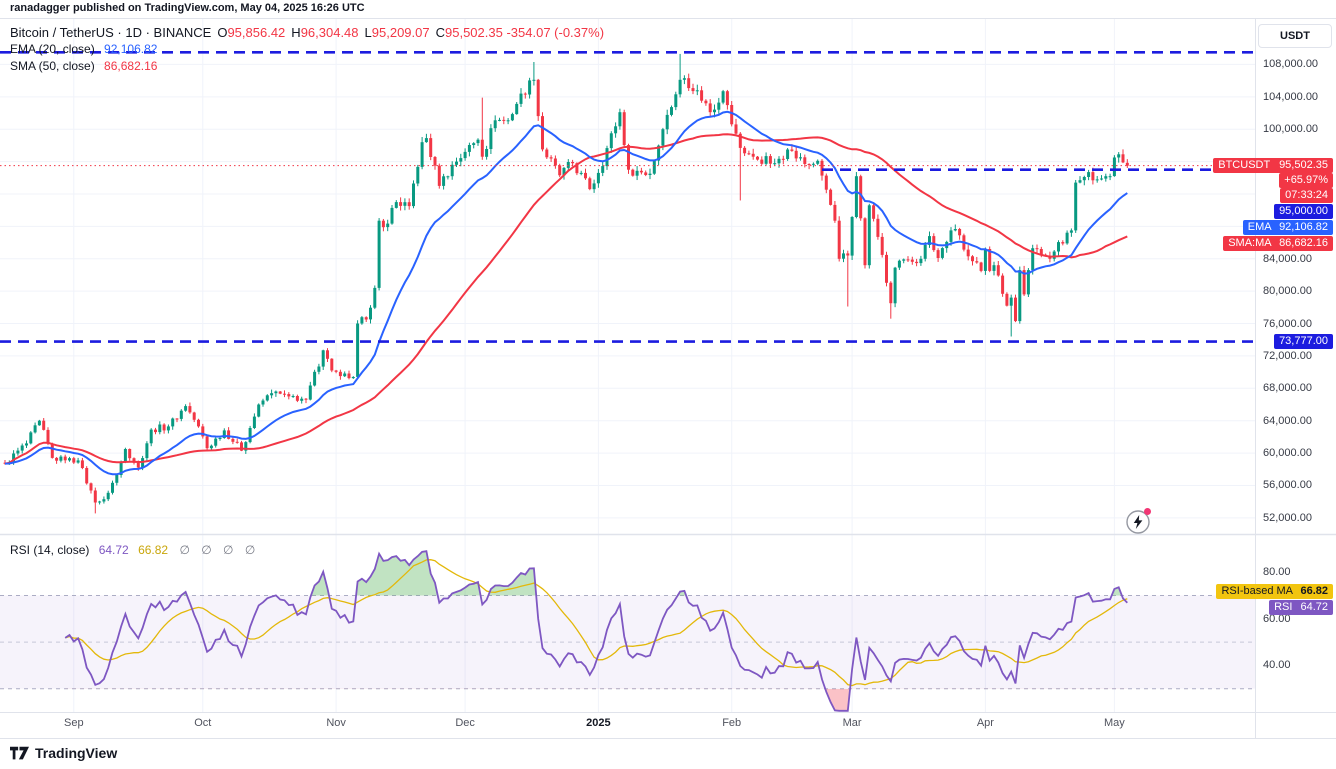 This screenshot has height=769, width=1336. I want to click on sma-badge-value: 86,682.16, so click(1303, 242).